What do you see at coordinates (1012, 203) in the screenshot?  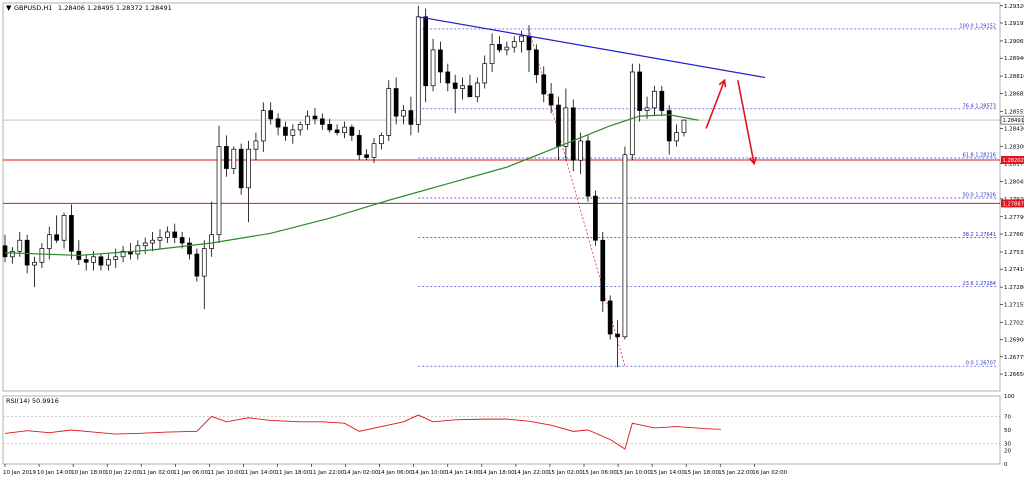 I see `support-price-tag` at bounding box center [1012, 203].